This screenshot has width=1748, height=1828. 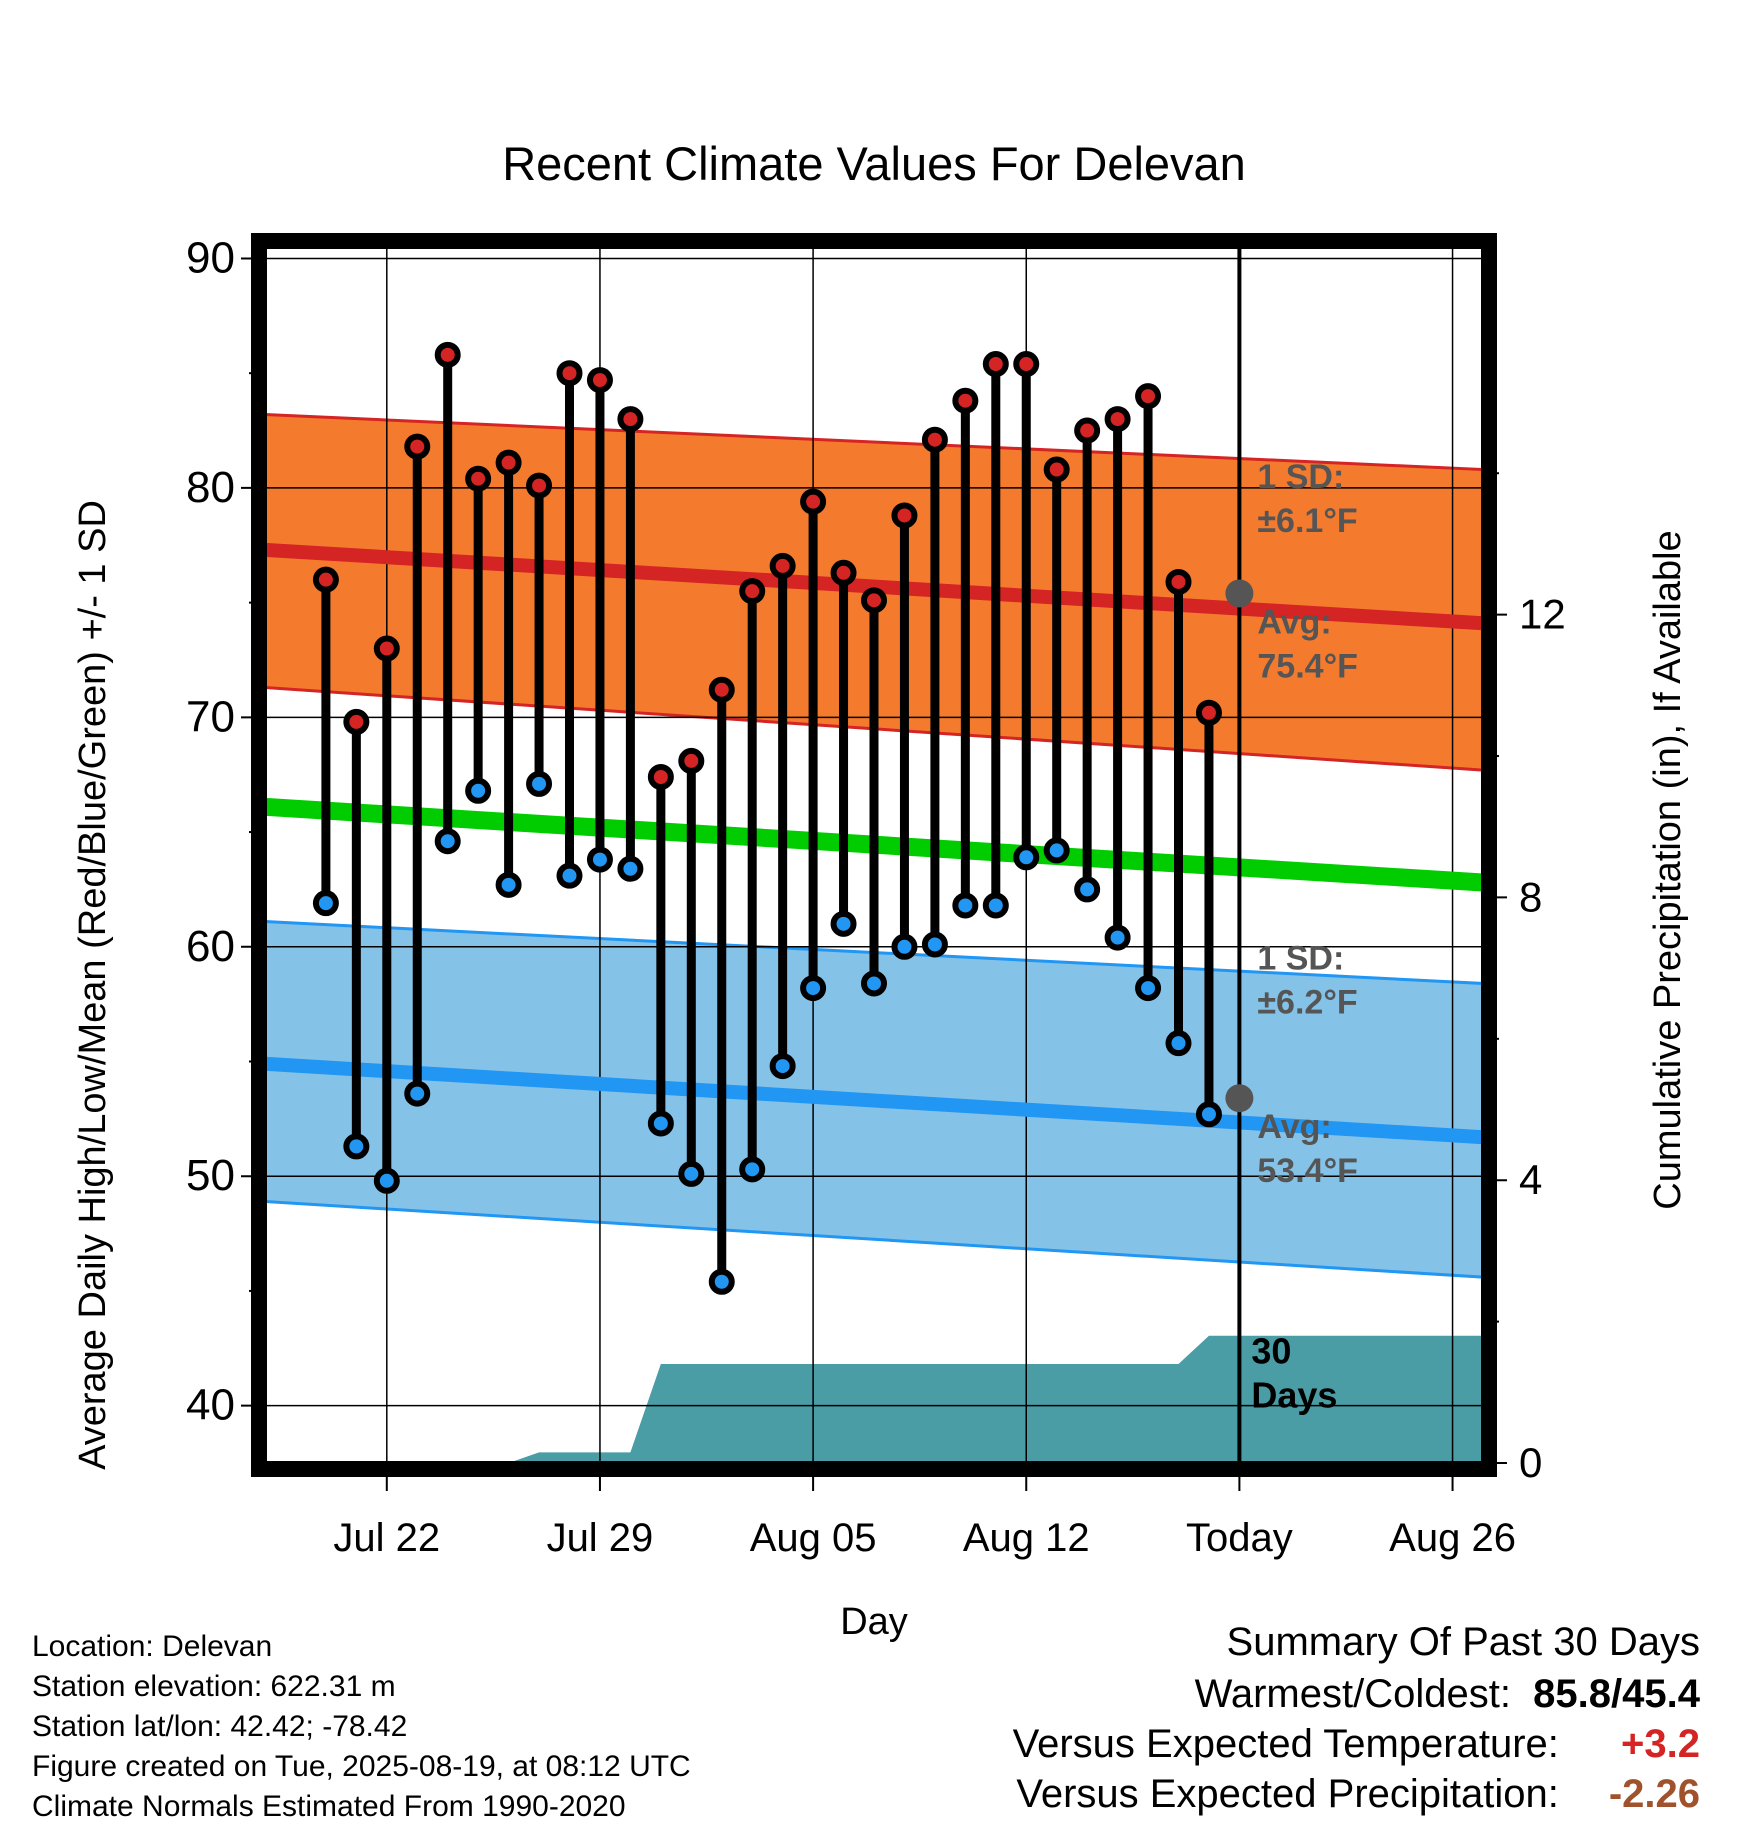 What do you see at coordinates (1271, 1351) in the screenshot?
I see `period-count-label: 30` at bounding box center [1271, 1351].